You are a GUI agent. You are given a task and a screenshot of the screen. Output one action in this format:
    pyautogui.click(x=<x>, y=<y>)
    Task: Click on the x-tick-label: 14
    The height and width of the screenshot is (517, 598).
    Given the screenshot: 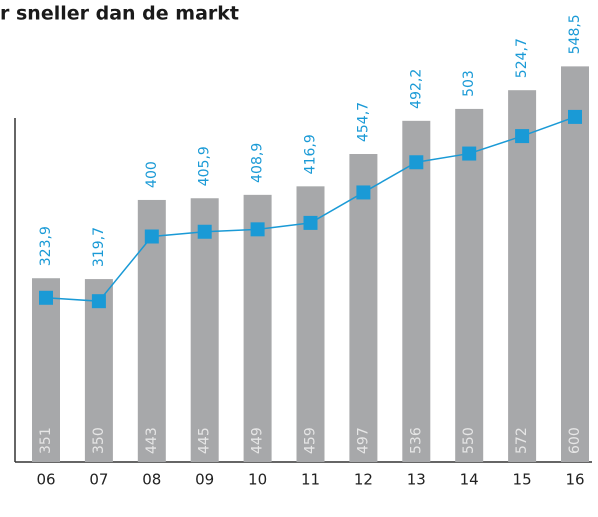 What is the action you would take?
    pyautogui.click(x=469, y=480)
    